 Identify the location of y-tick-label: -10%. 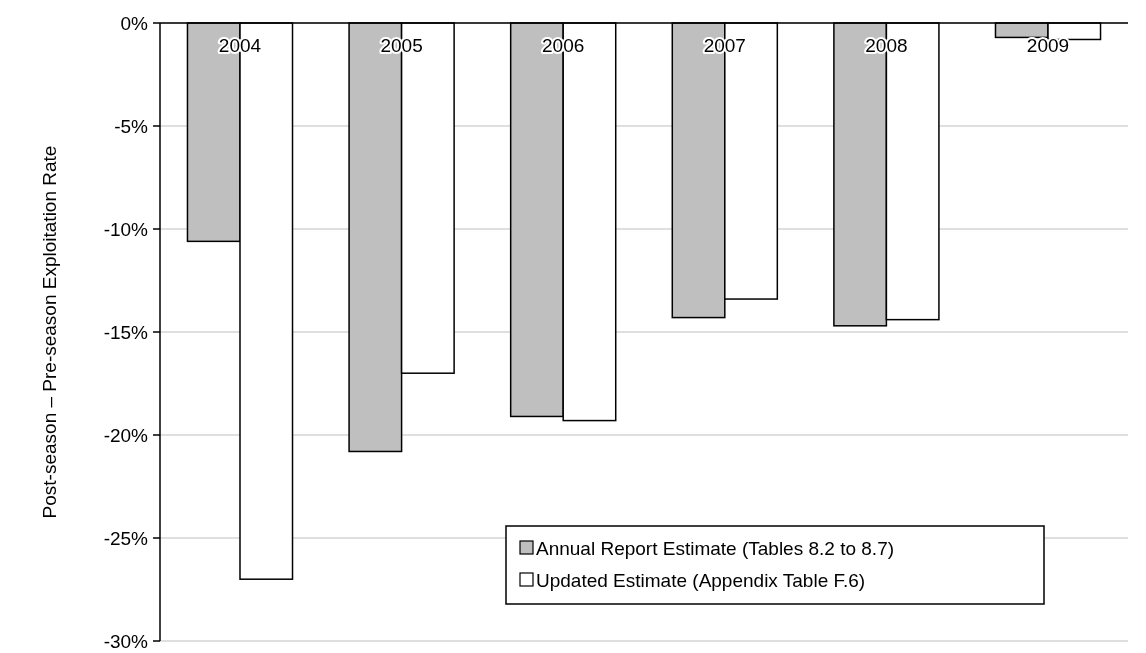
(126, 229).